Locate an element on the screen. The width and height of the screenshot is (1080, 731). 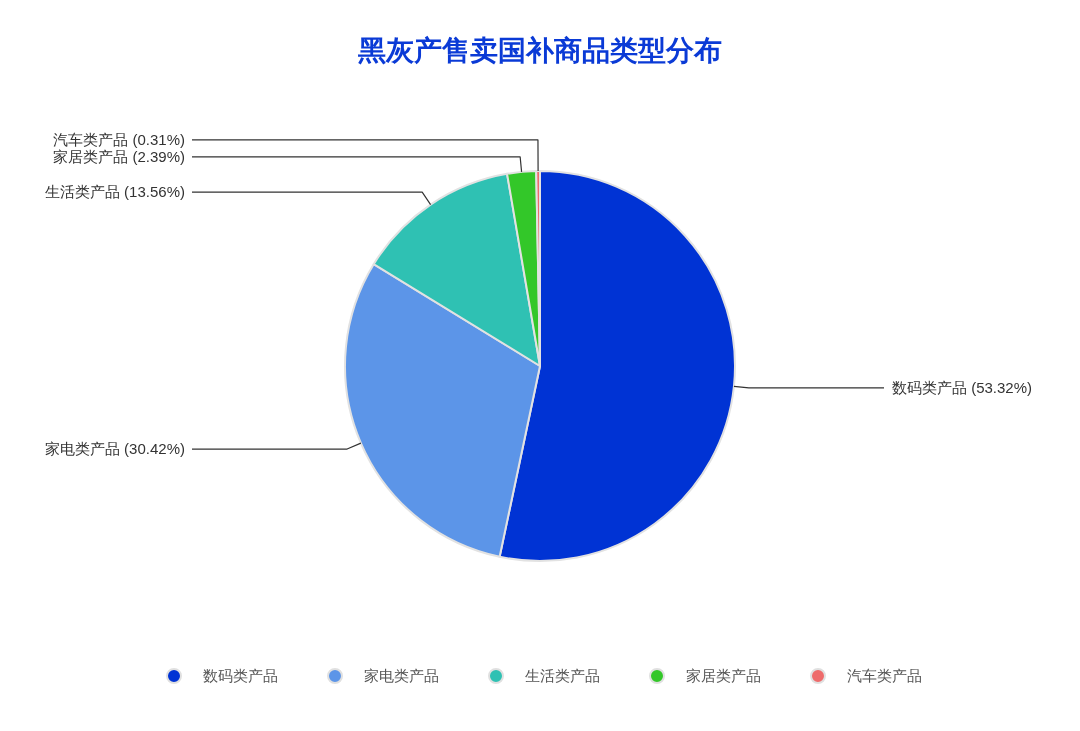
legend-label: 汽车类产品 is located at coordinates (884, 675).